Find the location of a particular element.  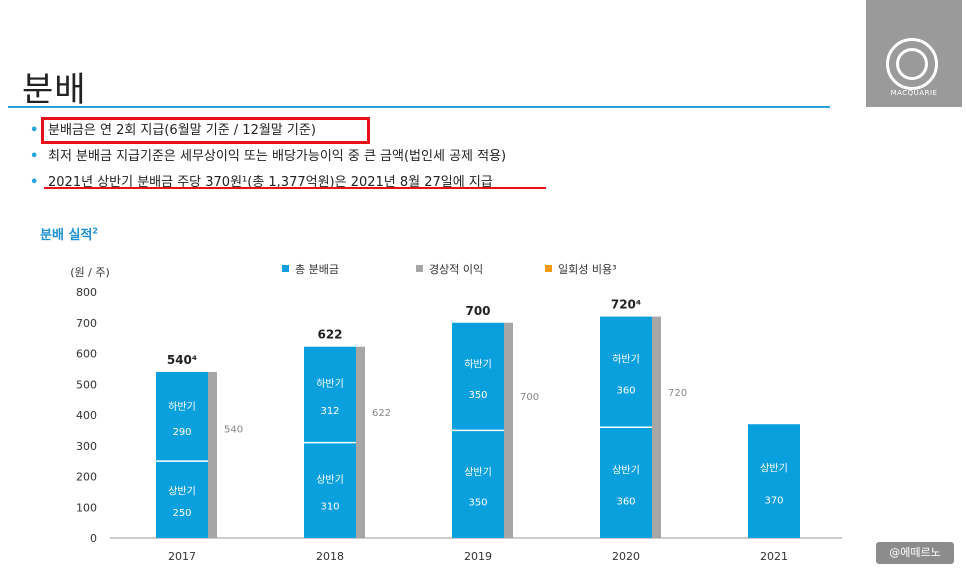

y-tick-label: 100 is located at coordinates (86, 507).